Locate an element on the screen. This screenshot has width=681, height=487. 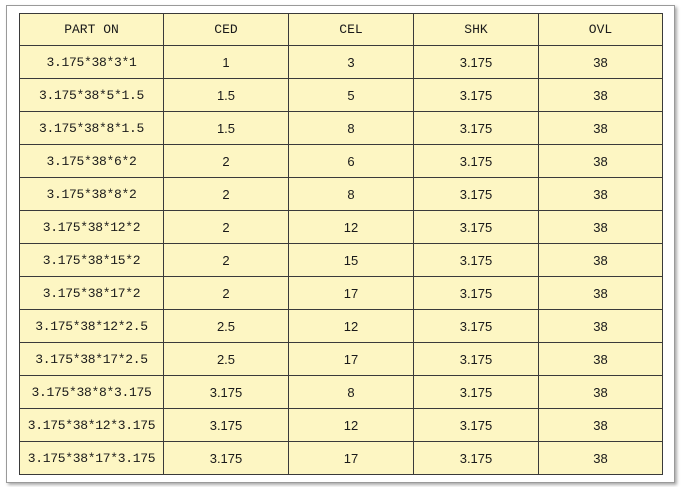
table-cell: 3.175*38*17*2.5 is located at coordinates (91, 359).